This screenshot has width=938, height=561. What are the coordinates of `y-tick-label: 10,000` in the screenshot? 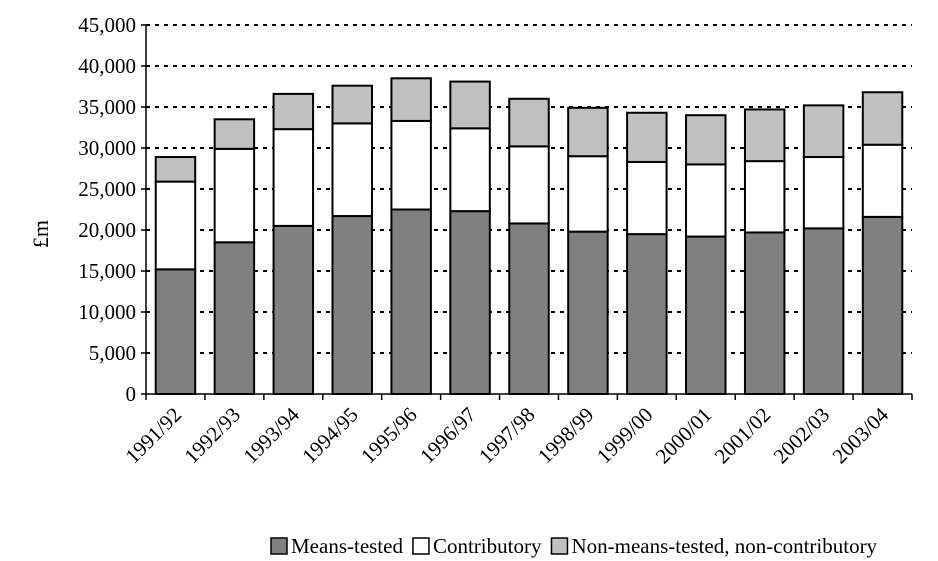 It's located at (107, 312).